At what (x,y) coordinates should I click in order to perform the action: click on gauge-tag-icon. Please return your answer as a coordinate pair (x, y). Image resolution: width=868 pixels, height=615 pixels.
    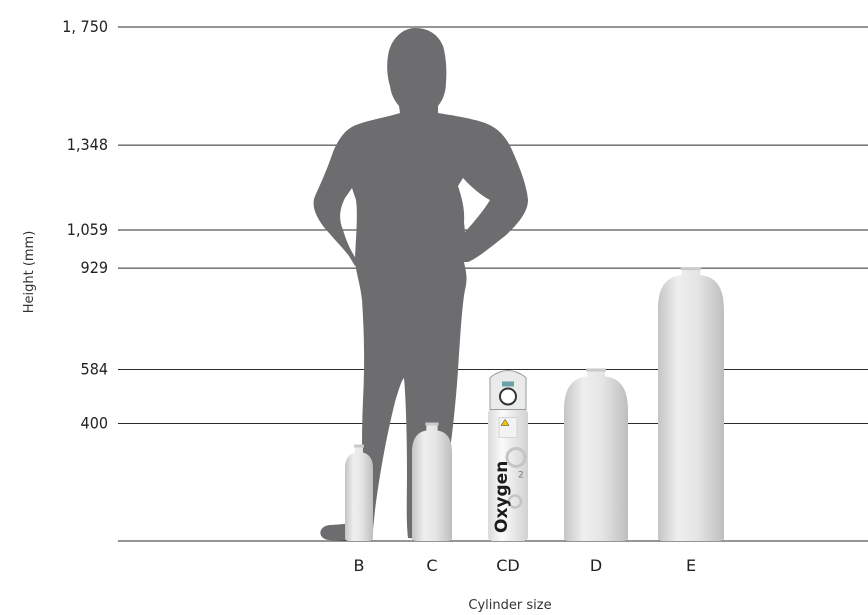
    Looking at the image, I should click on (508, 384).